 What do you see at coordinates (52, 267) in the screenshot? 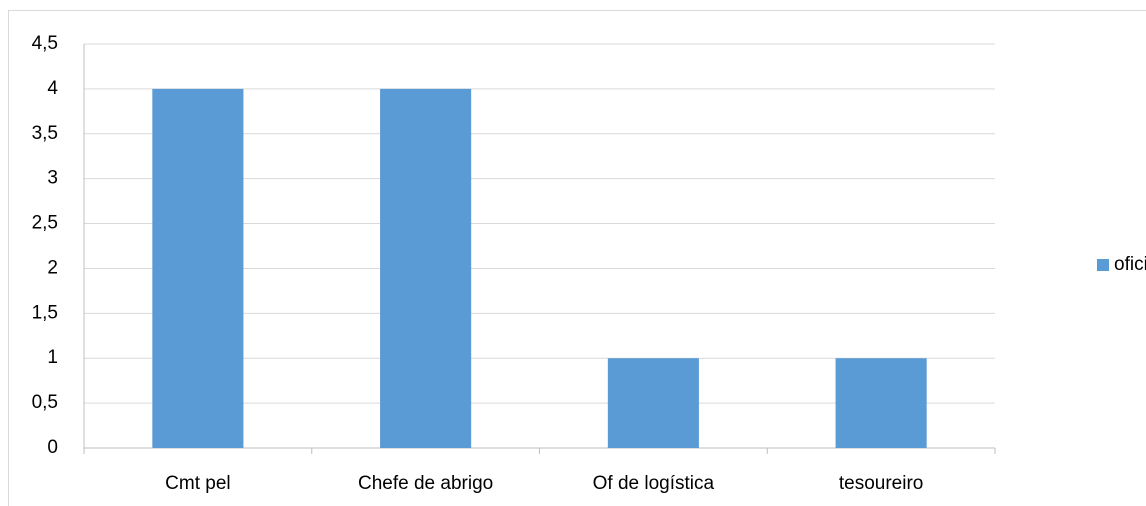
I see `y-tick-label: 2` at bounding box center [52, 267].